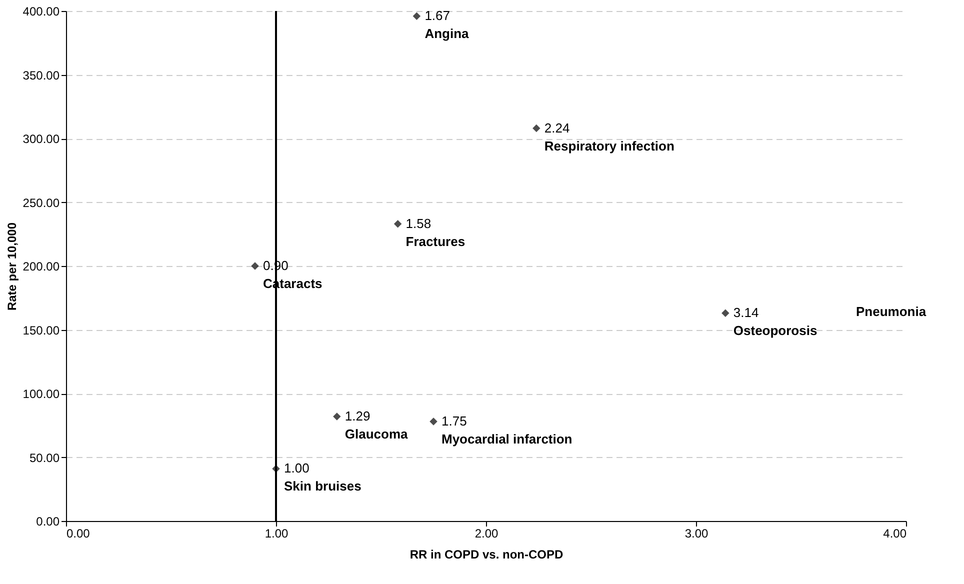 This screenshot has width=964, height=584. What do you see at coordinates (44, 457) in the screenshot?
I see `y-tick-label: 50.00` at bounding box center [44, 457].